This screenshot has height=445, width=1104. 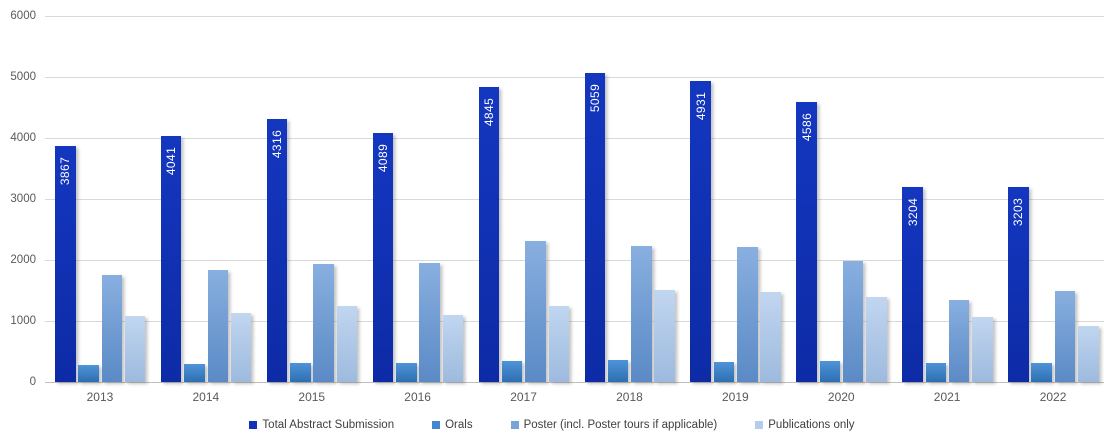 I want to click on x-axis-label-2019: 2019, so click(x=735, y=397).